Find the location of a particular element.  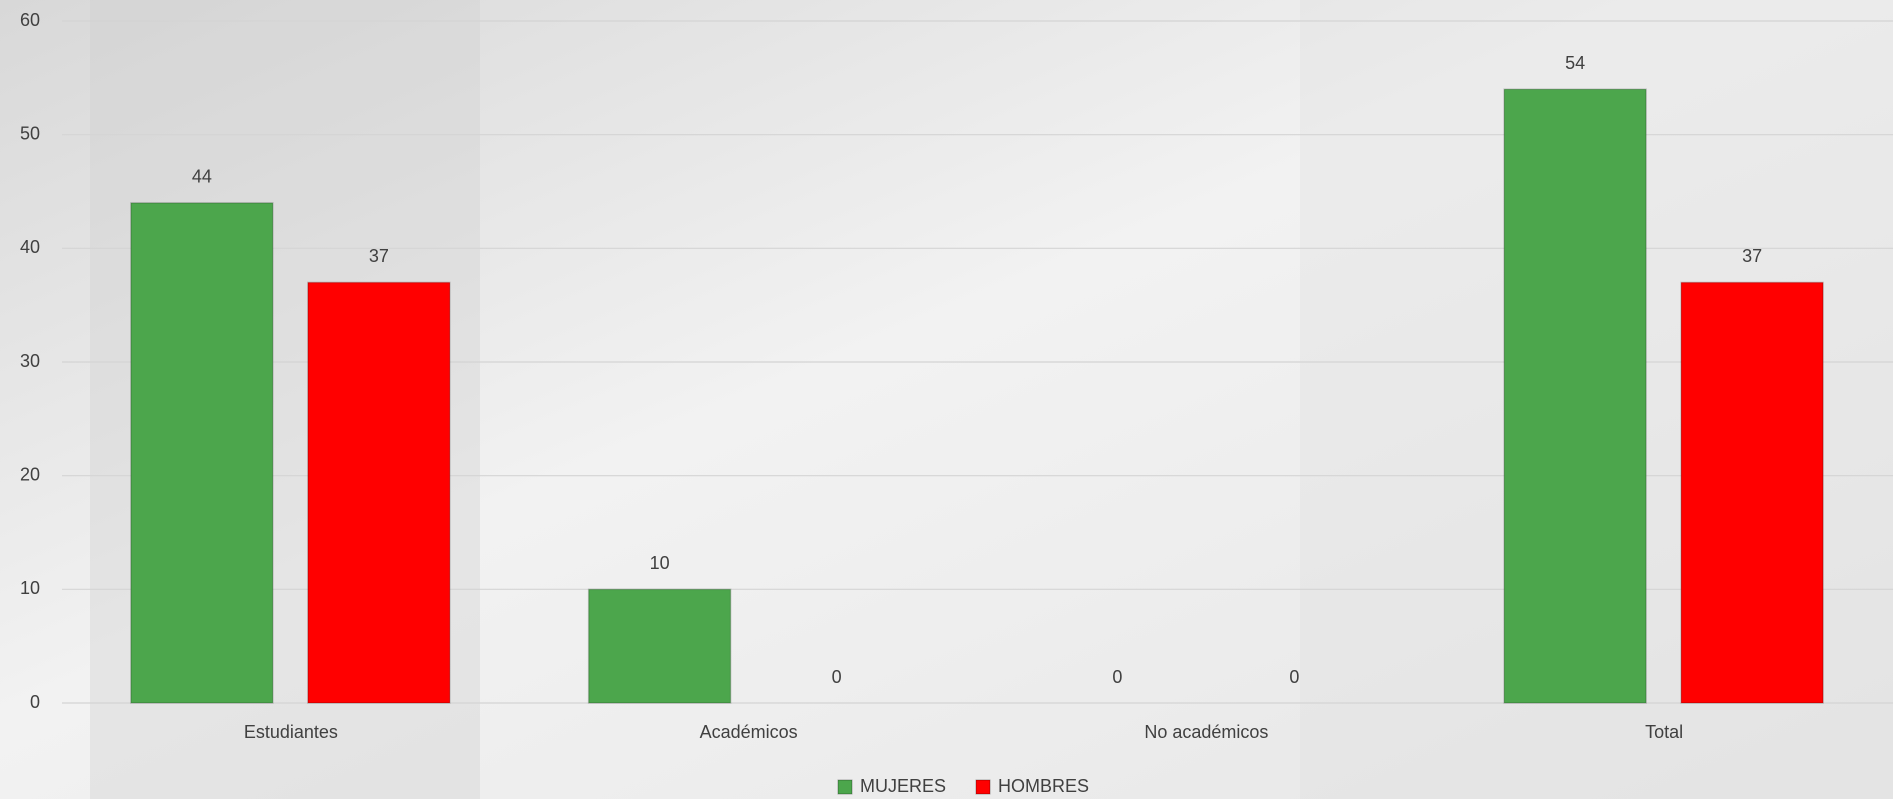

x-tick-label: Total is located at coordinates (1664, 732).